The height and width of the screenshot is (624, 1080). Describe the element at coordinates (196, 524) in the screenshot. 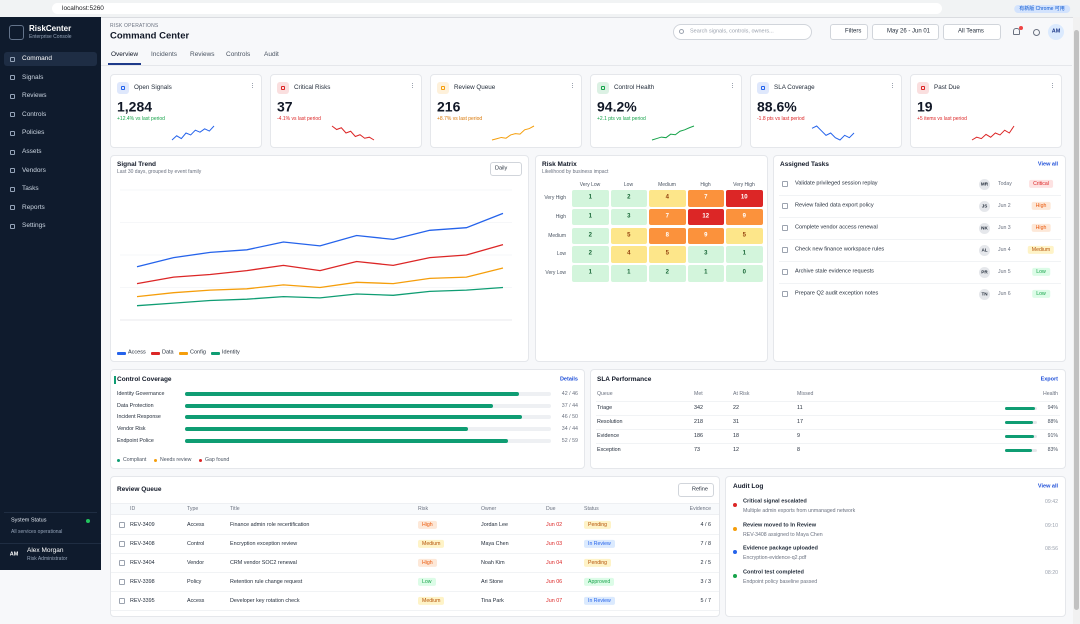

I see `queue-cell: Access` at that location.